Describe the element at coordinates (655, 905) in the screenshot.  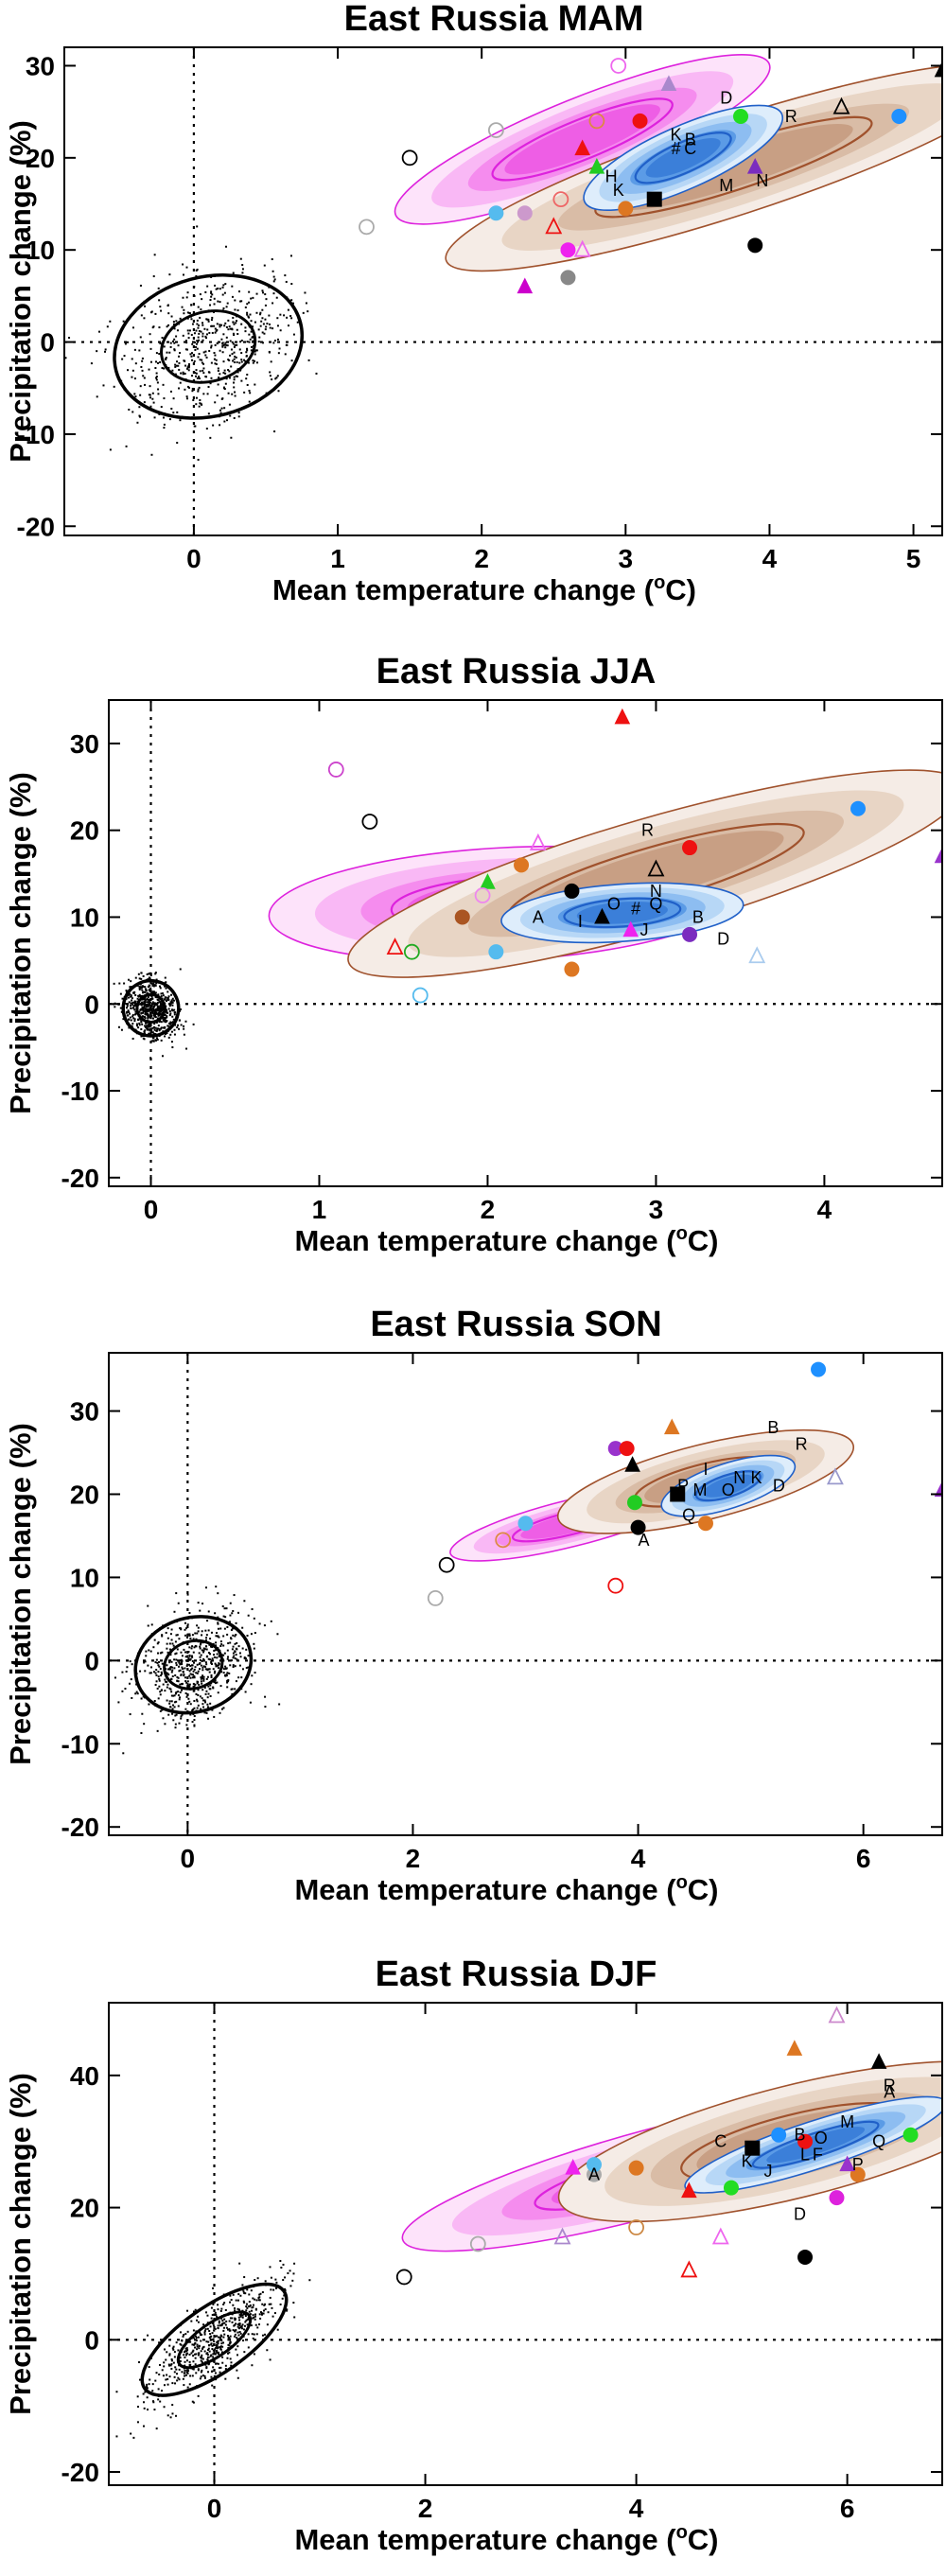
I see `model-letter: Q` at that location.